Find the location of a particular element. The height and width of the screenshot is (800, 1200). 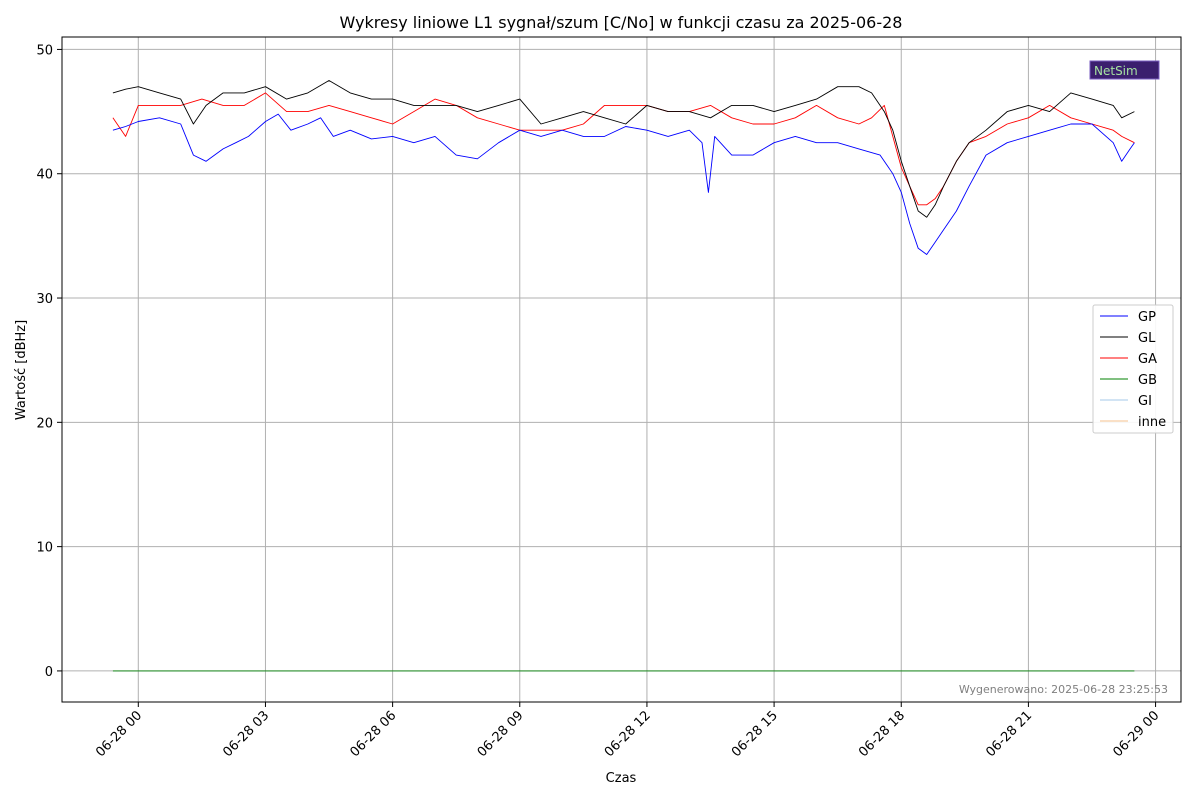

x-tick-label: 06-29 00 is located at coordinates (1136, 734).